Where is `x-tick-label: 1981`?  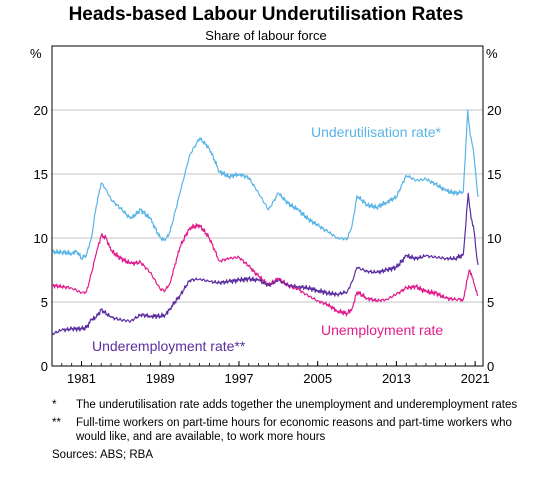 x-tick-label: 1981 is located at coordinates (81, 378).